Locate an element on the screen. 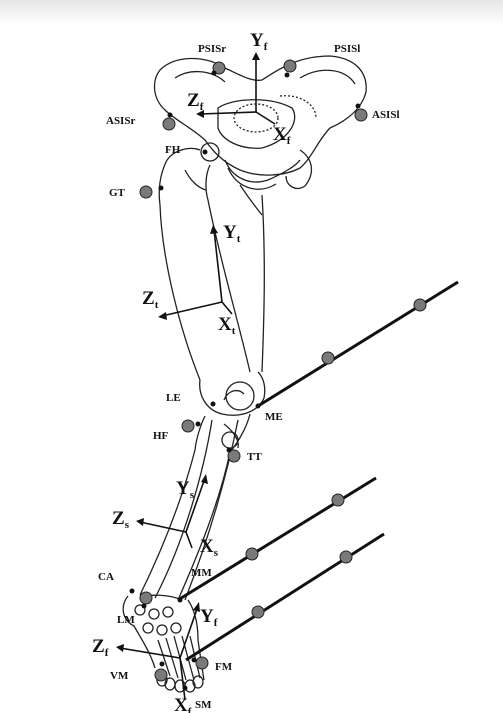 The height and width of the screenshot is (713, 503). marker-me is located at coordinates (258, 406).